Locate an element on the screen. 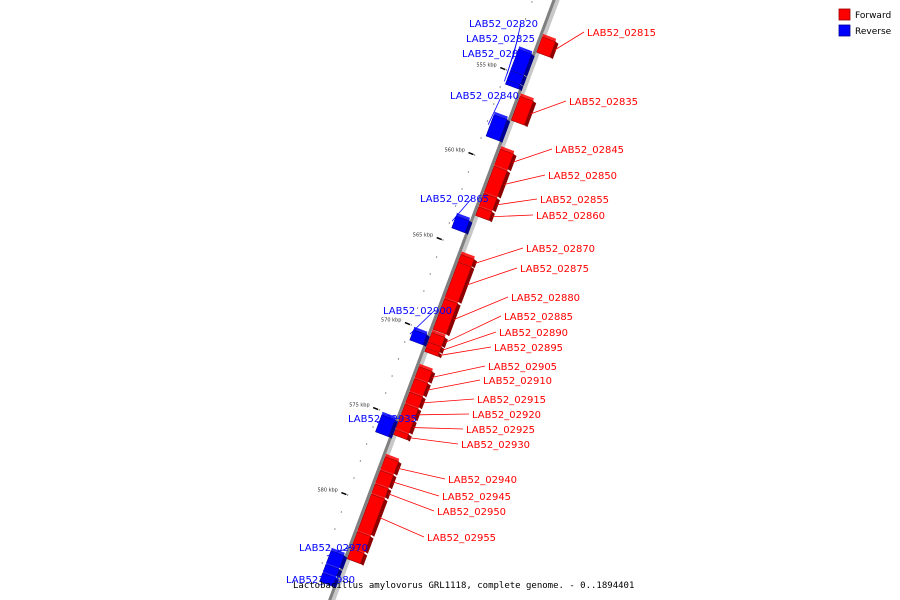 The height and width of the screenshot is (600, 900). gene-label: LAB52_02825 is located at coordinates (500, 39).